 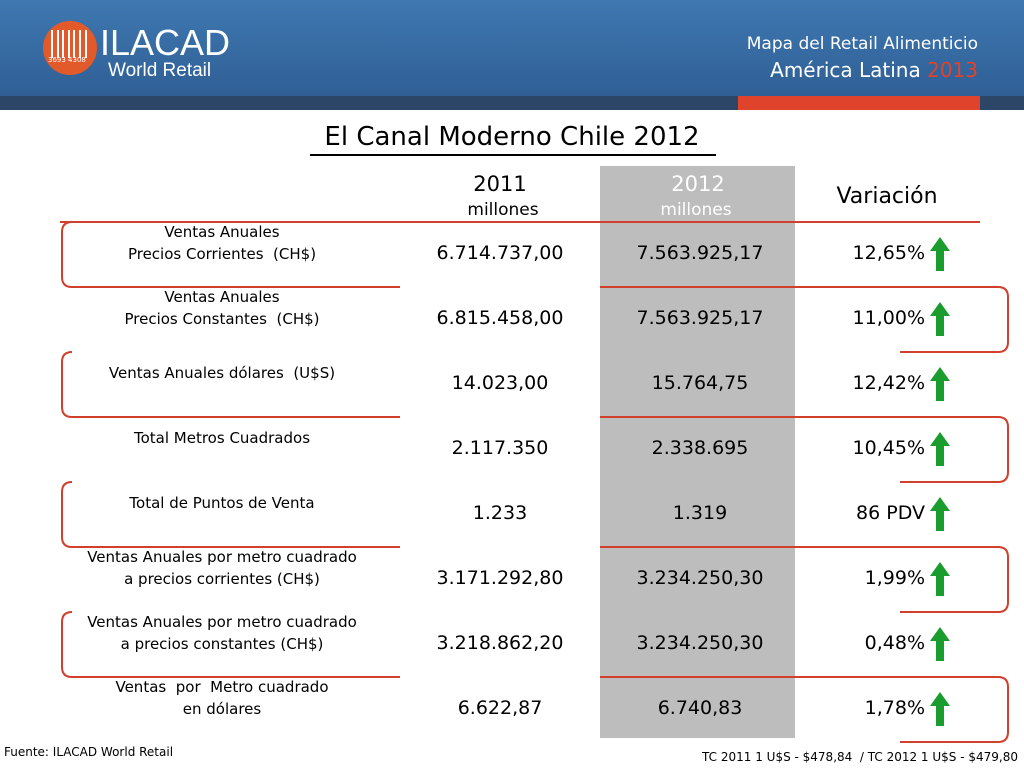 What do you see at coordinates (500, 448) in the screenshot?
I see `value-2011: 2.117.350` at bounding box center [500, 448].